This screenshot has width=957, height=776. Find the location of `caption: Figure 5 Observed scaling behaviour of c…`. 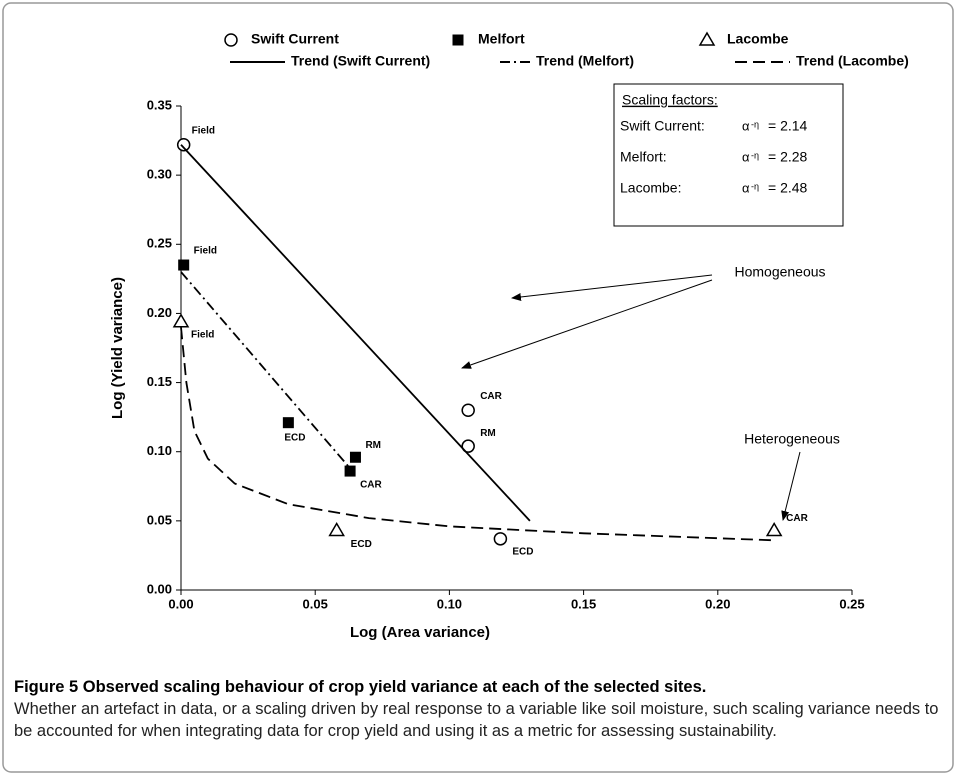

caption: Figure 5 Observed scaling behaviour of c… is located at coordinates (479, 709).